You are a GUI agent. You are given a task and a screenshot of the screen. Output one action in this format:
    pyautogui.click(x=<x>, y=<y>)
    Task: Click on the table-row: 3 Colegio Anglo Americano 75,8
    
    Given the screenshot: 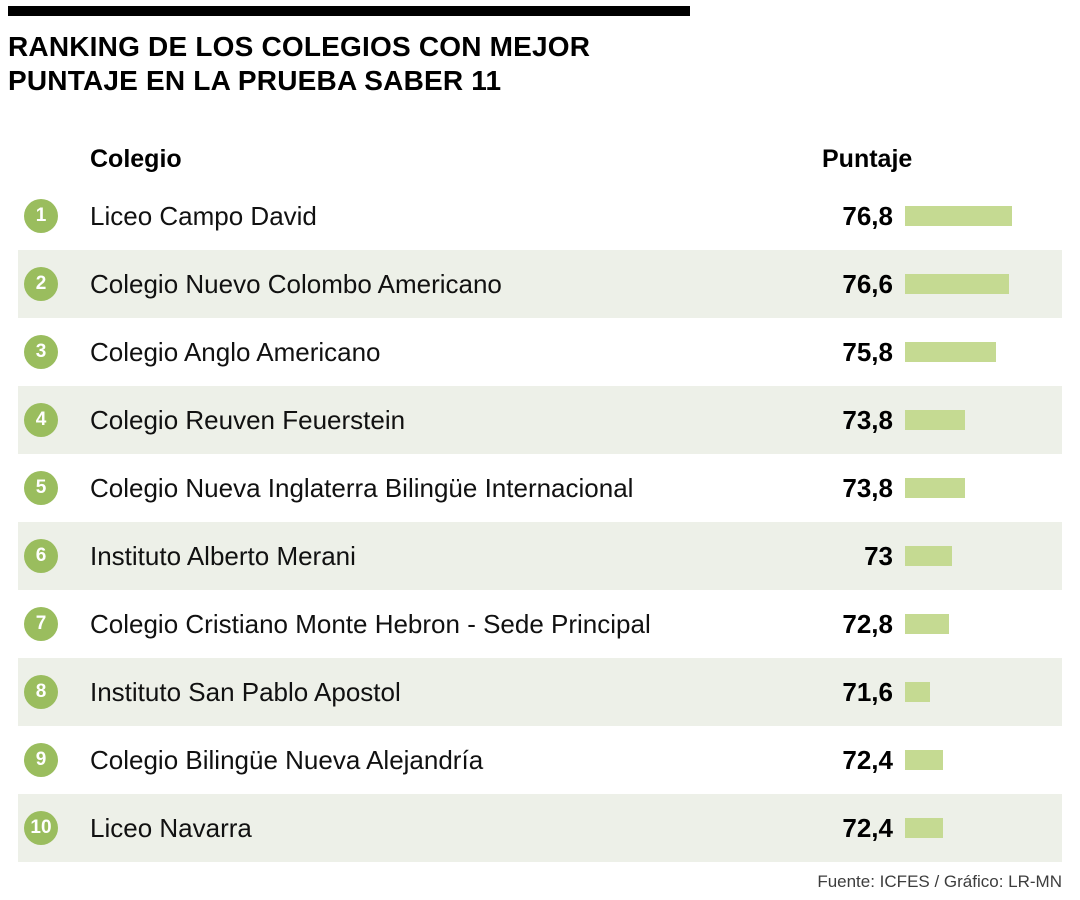 What is the action you would take?
    pyautogui.click(x=540, y=352)
    